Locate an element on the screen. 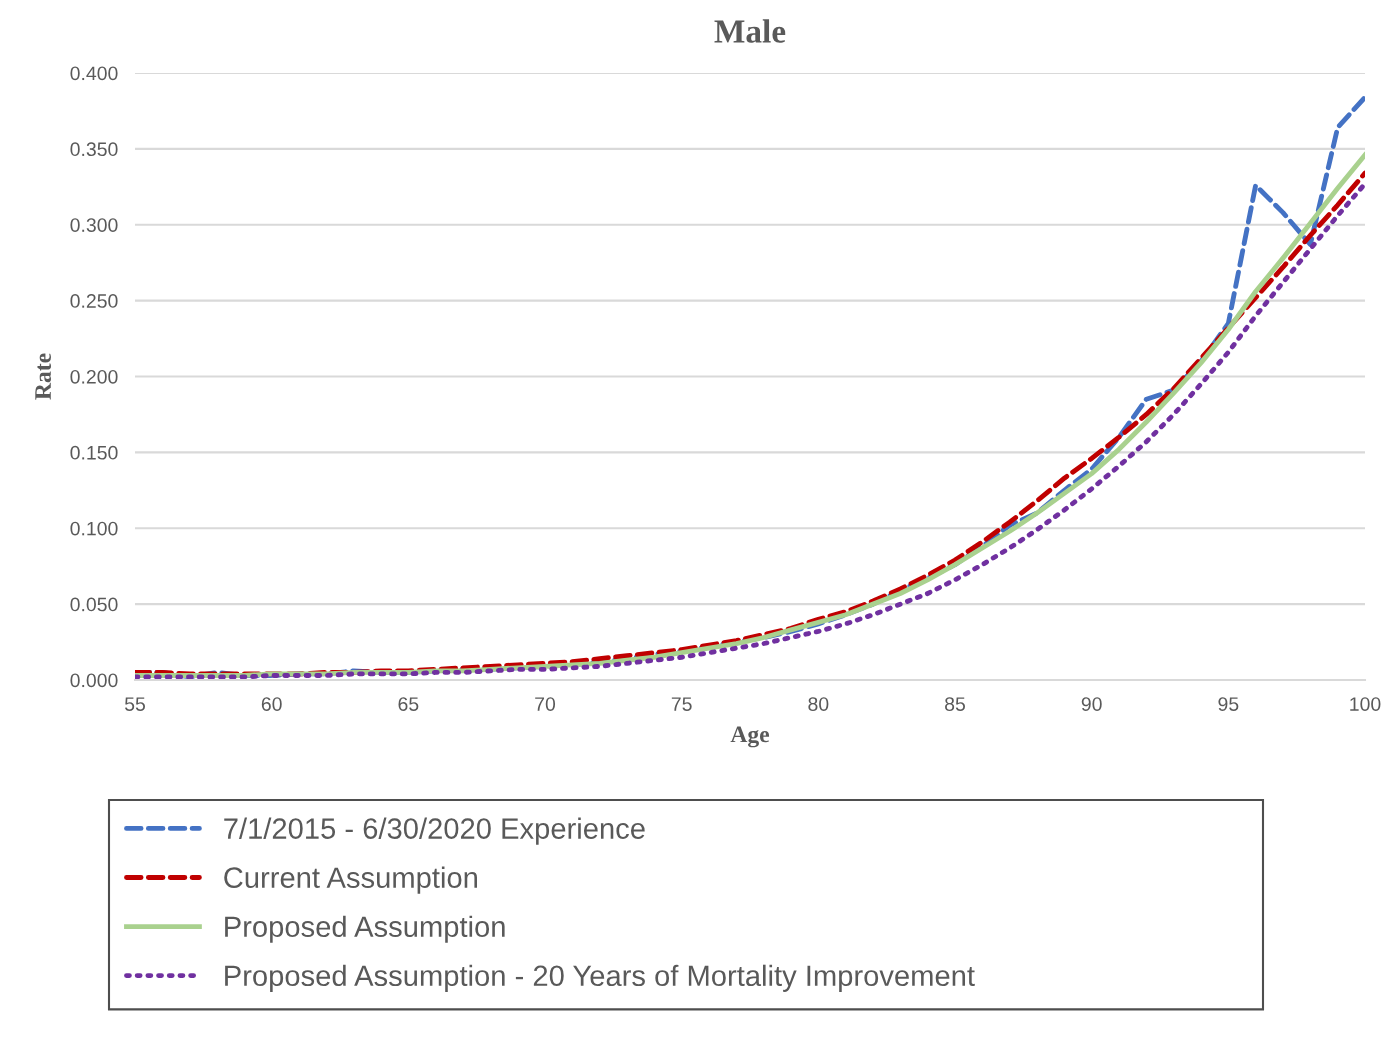 The height and width of the screenshot is (1043, 1391). y-tick-label: 0.300 is located at coordinates (94, 225).